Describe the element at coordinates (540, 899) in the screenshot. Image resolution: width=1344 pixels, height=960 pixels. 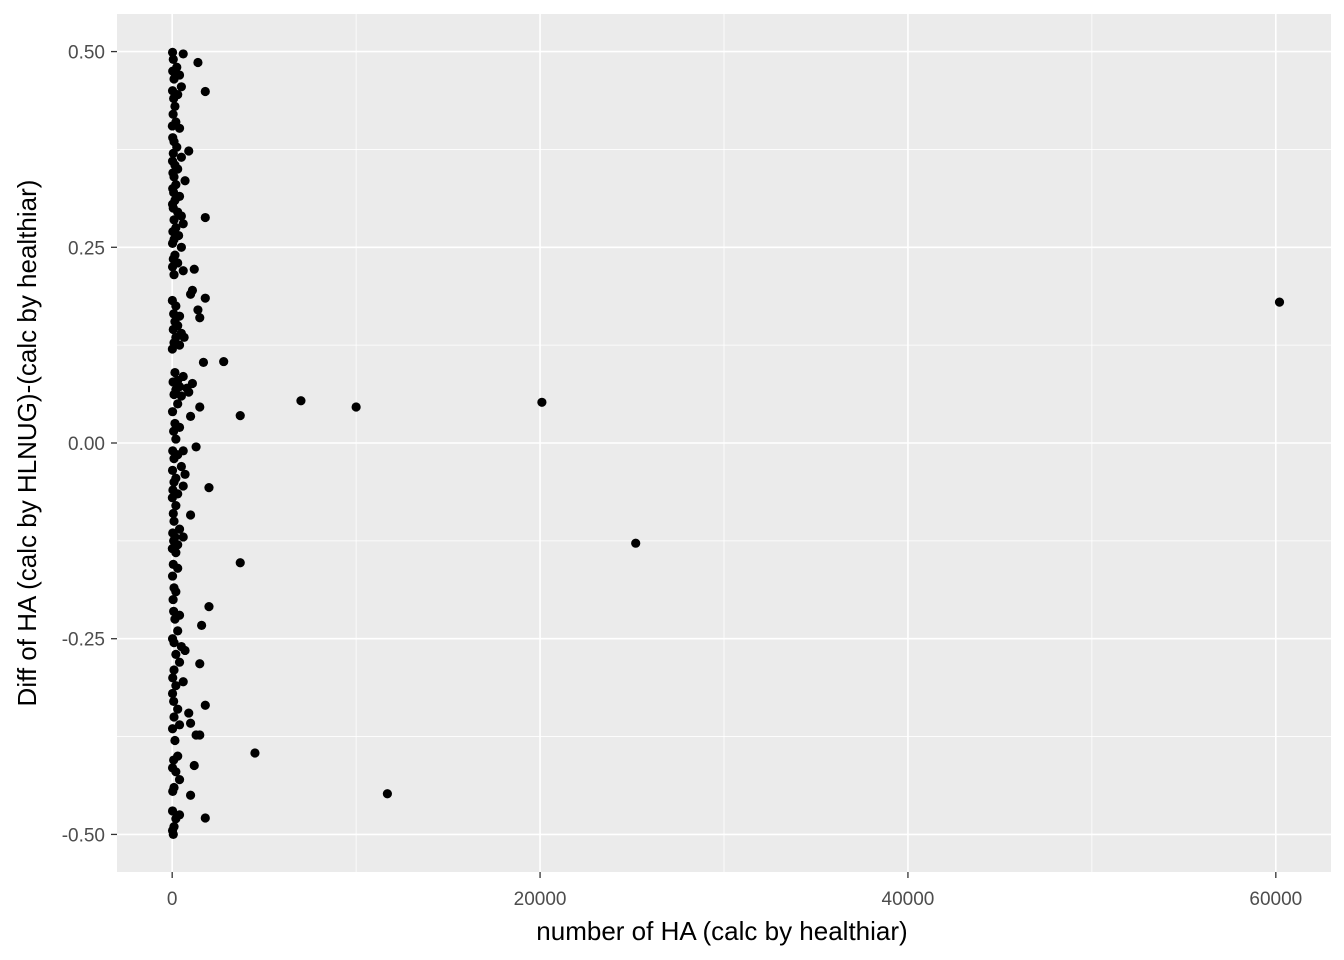
I see `x-tick-label: 20000` at that location.